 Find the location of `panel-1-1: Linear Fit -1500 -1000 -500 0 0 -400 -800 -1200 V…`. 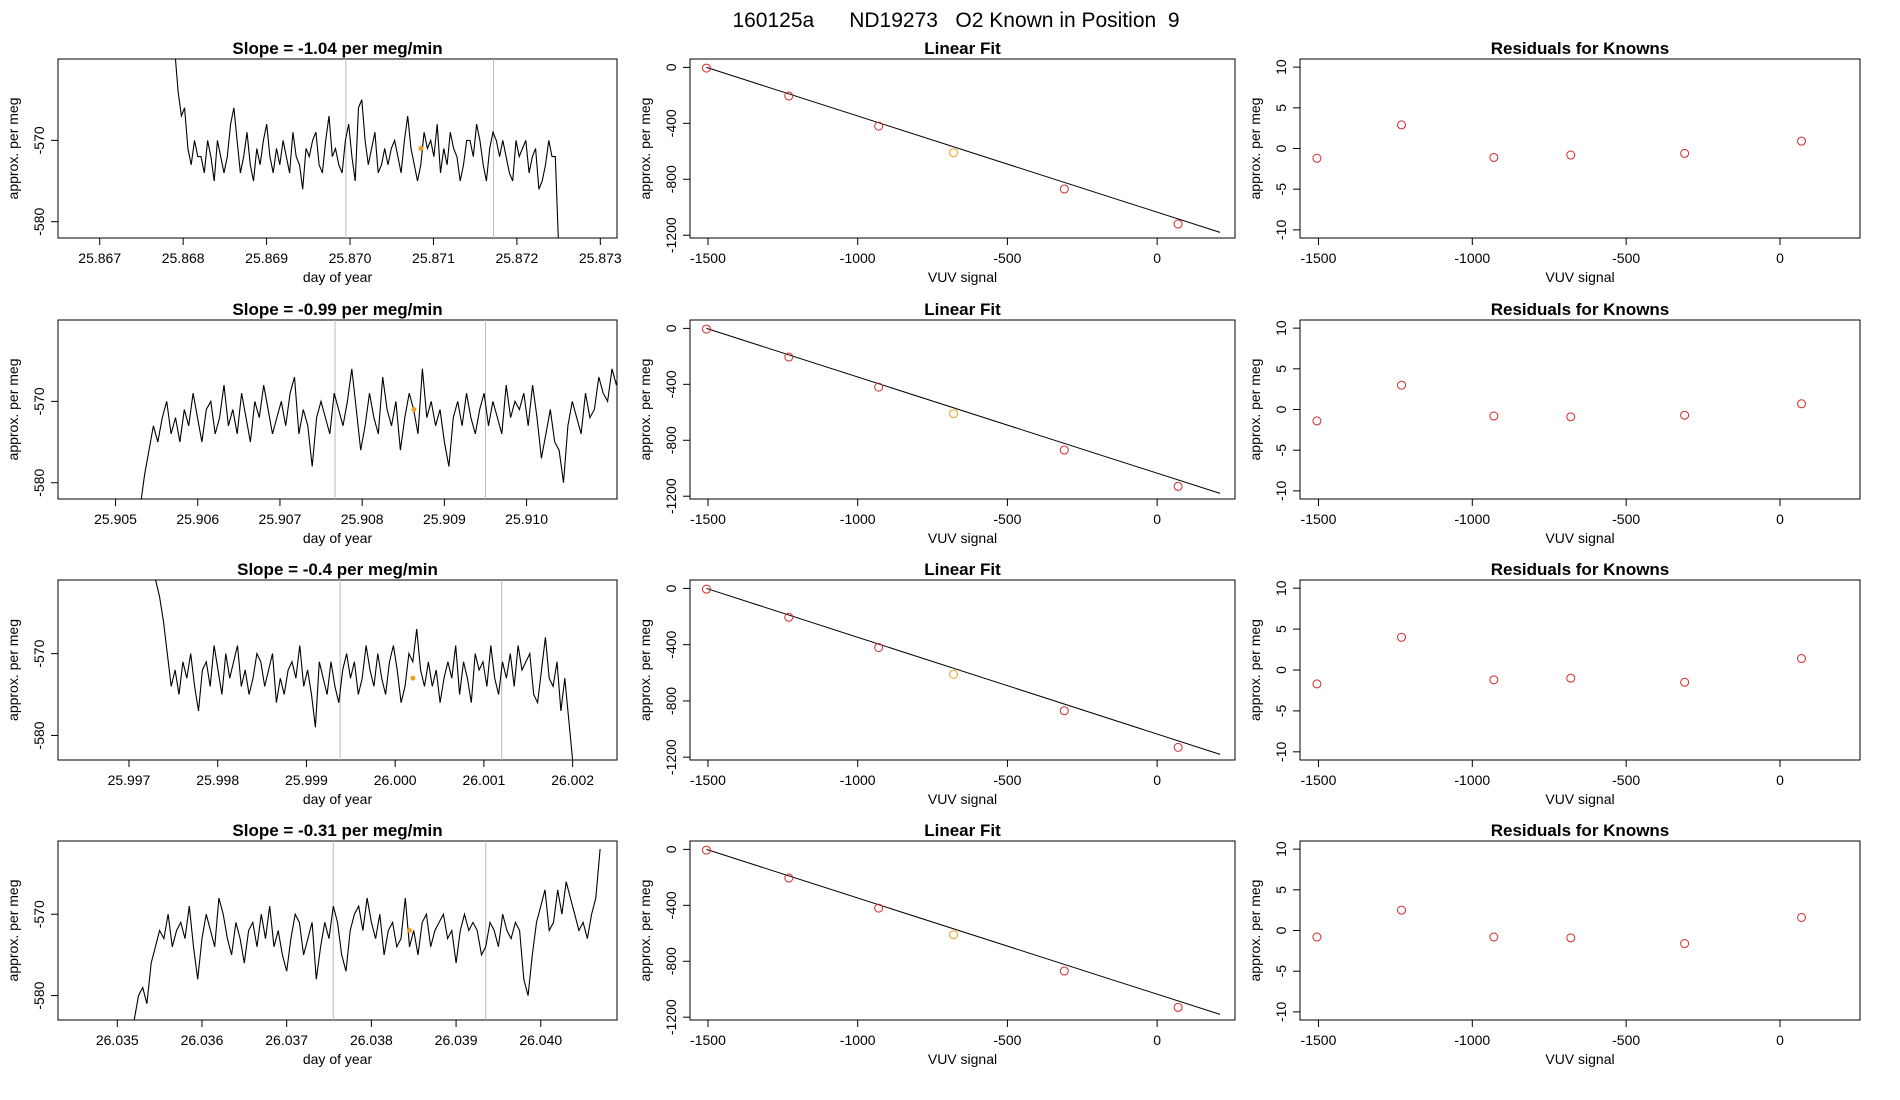

panel-1-1: Linear Fit -1500 -1000 -500 0 0 -400 -800 -1200 V… is located at coordinates (936, 423).